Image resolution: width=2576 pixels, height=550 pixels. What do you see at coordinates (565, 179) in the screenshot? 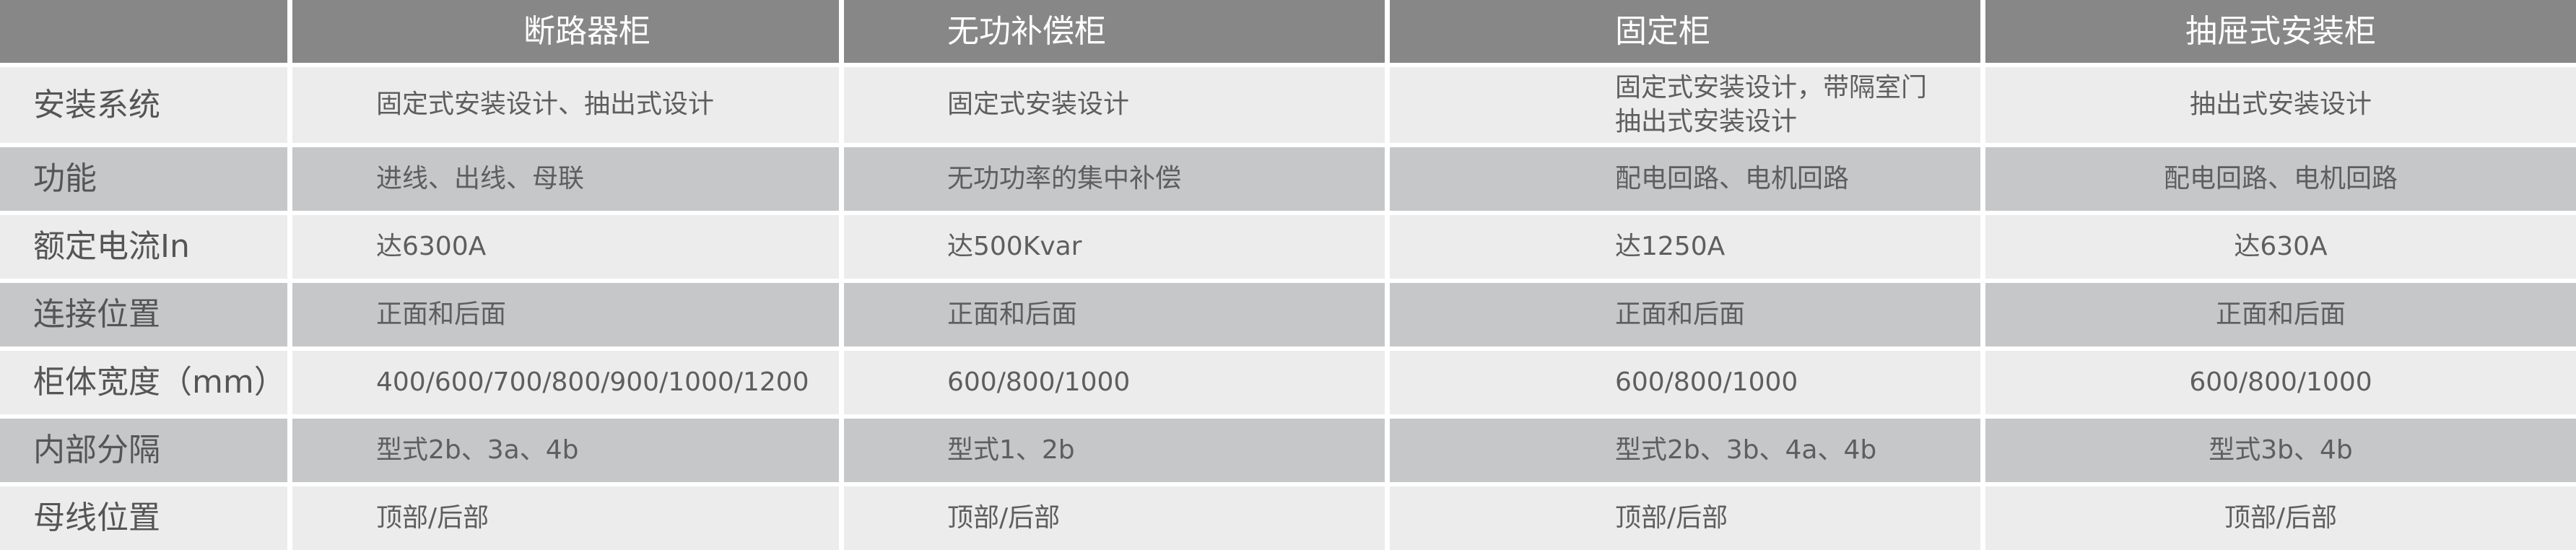
I see `table-cell: 进线、出线、母联` at bounding box center [565, 179].